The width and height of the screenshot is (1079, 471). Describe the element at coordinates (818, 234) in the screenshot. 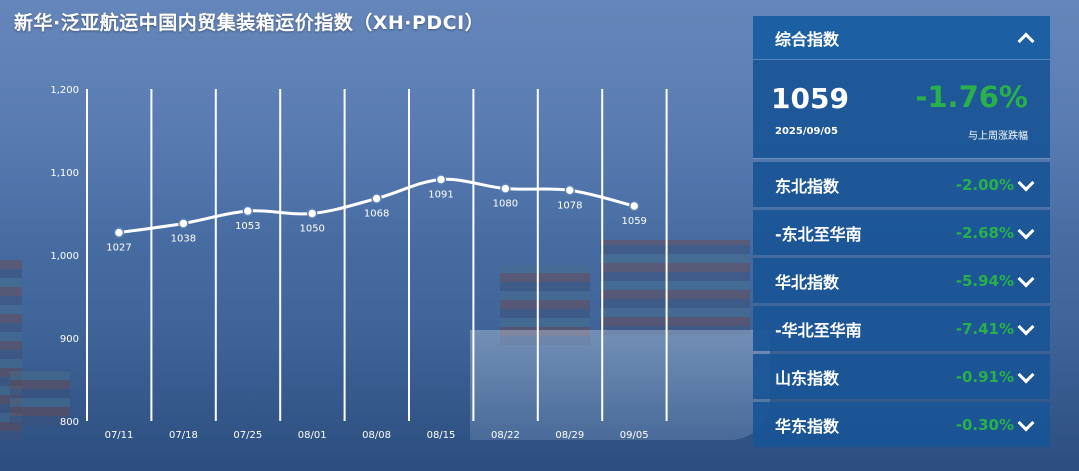

I see `index-row-label: -东北至华南` at that location.